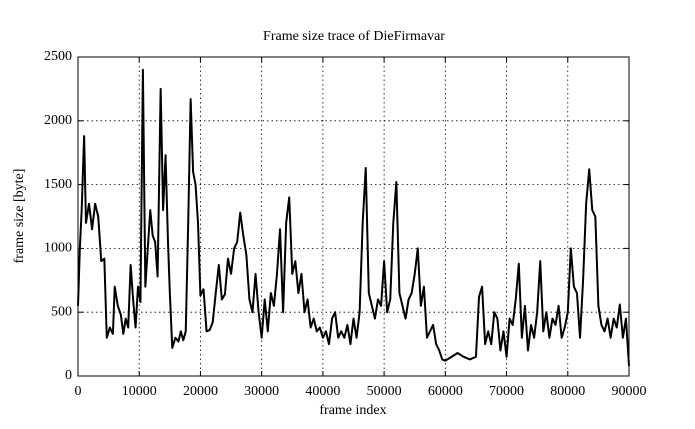 This screenshot has height=429, width=695. Describe the element at coordinates (354, 36) in the screenshot. I see `chart-title: Frame size trace of DieFirmavar` at that location.